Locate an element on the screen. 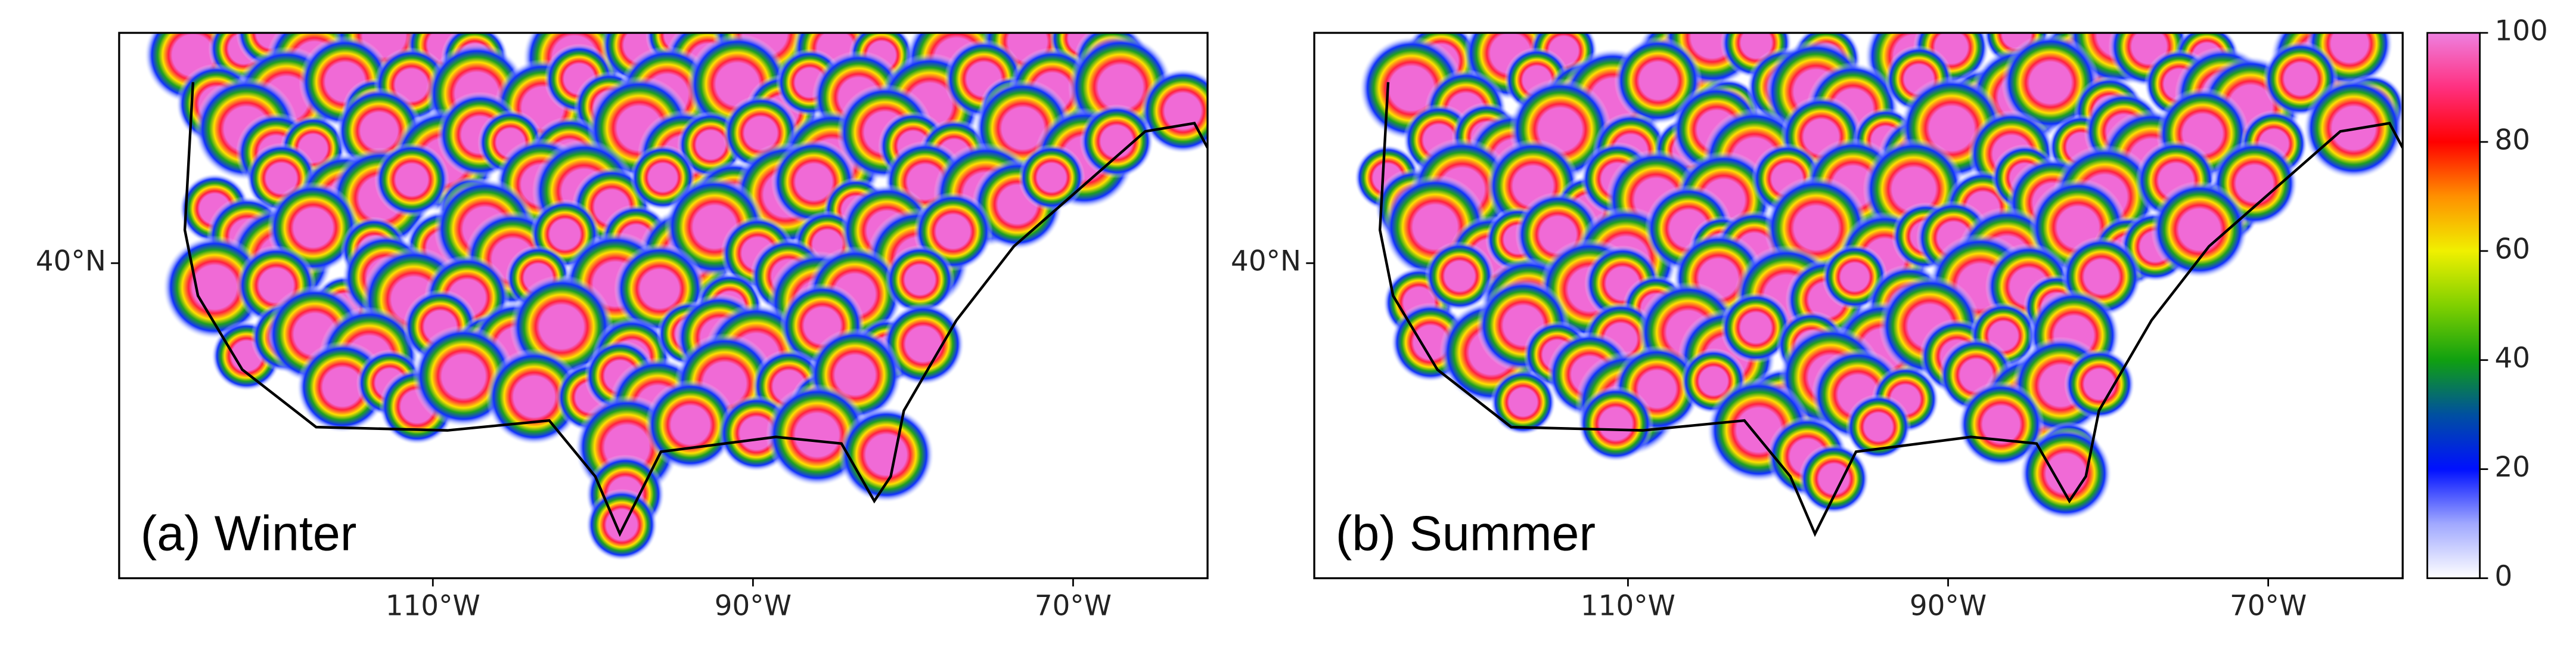  colorbar-tick-label: 60 is located at coordinates (2512, 249).